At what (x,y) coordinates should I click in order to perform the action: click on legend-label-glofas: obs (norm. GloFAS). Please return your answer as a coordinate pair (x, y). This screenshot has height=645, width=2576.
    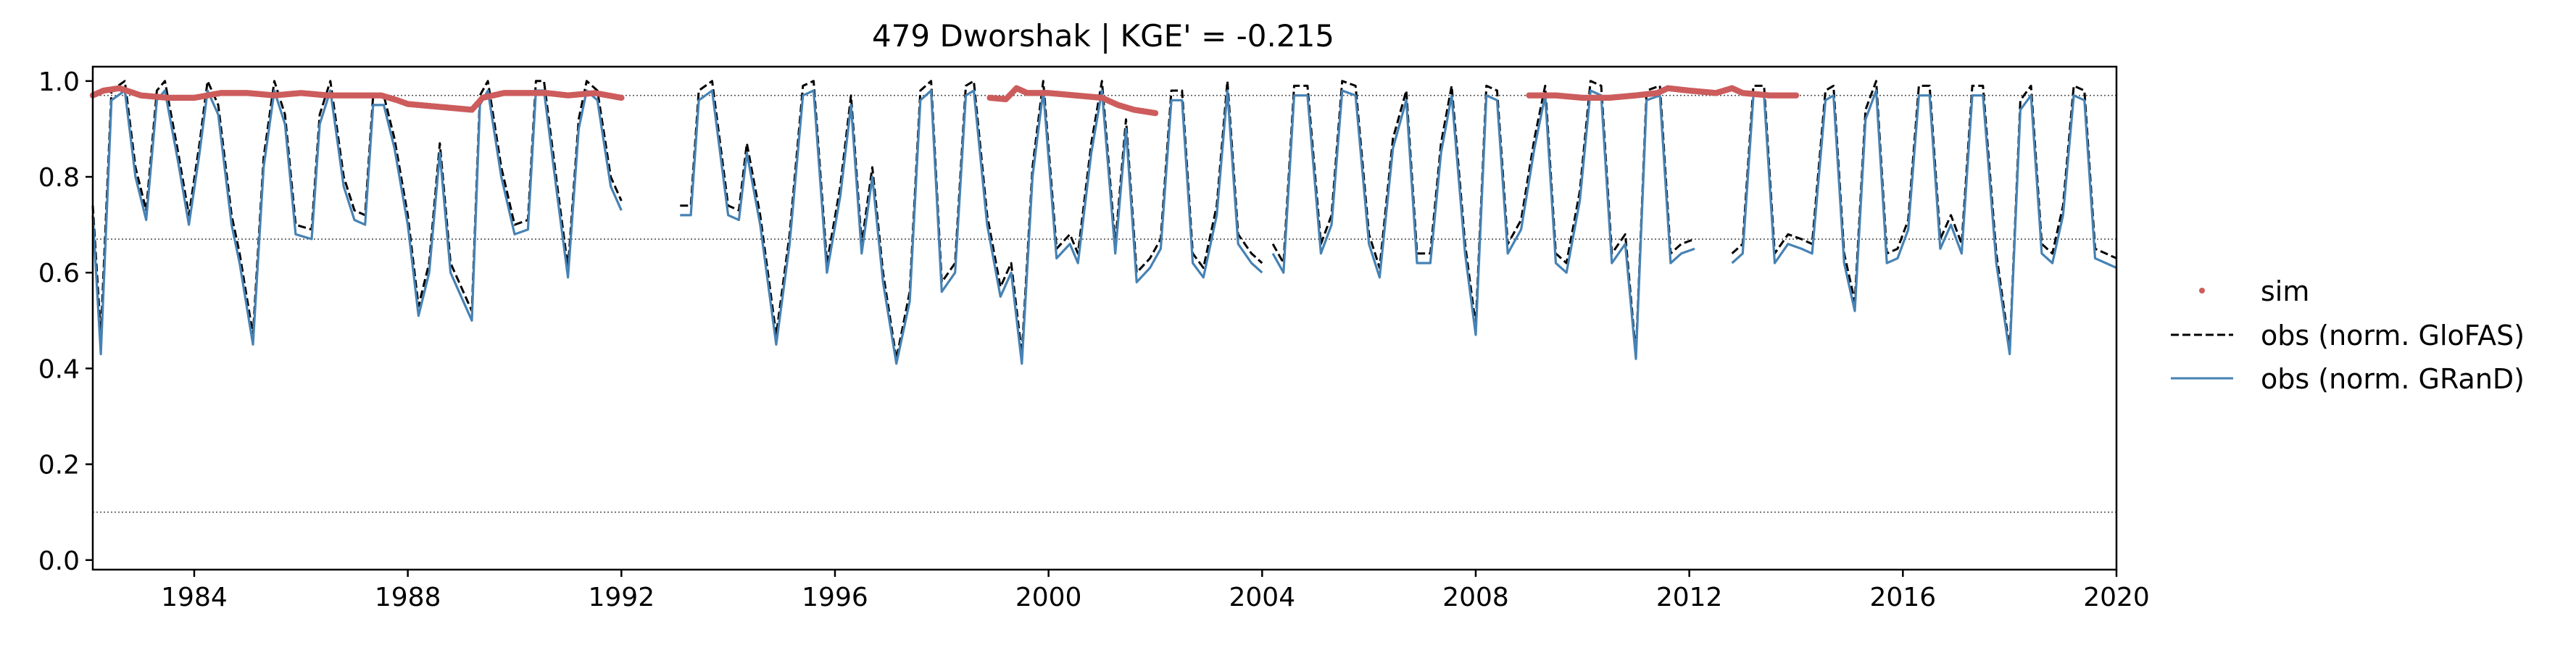
    Looking at the image, I should click on (2393, 335).